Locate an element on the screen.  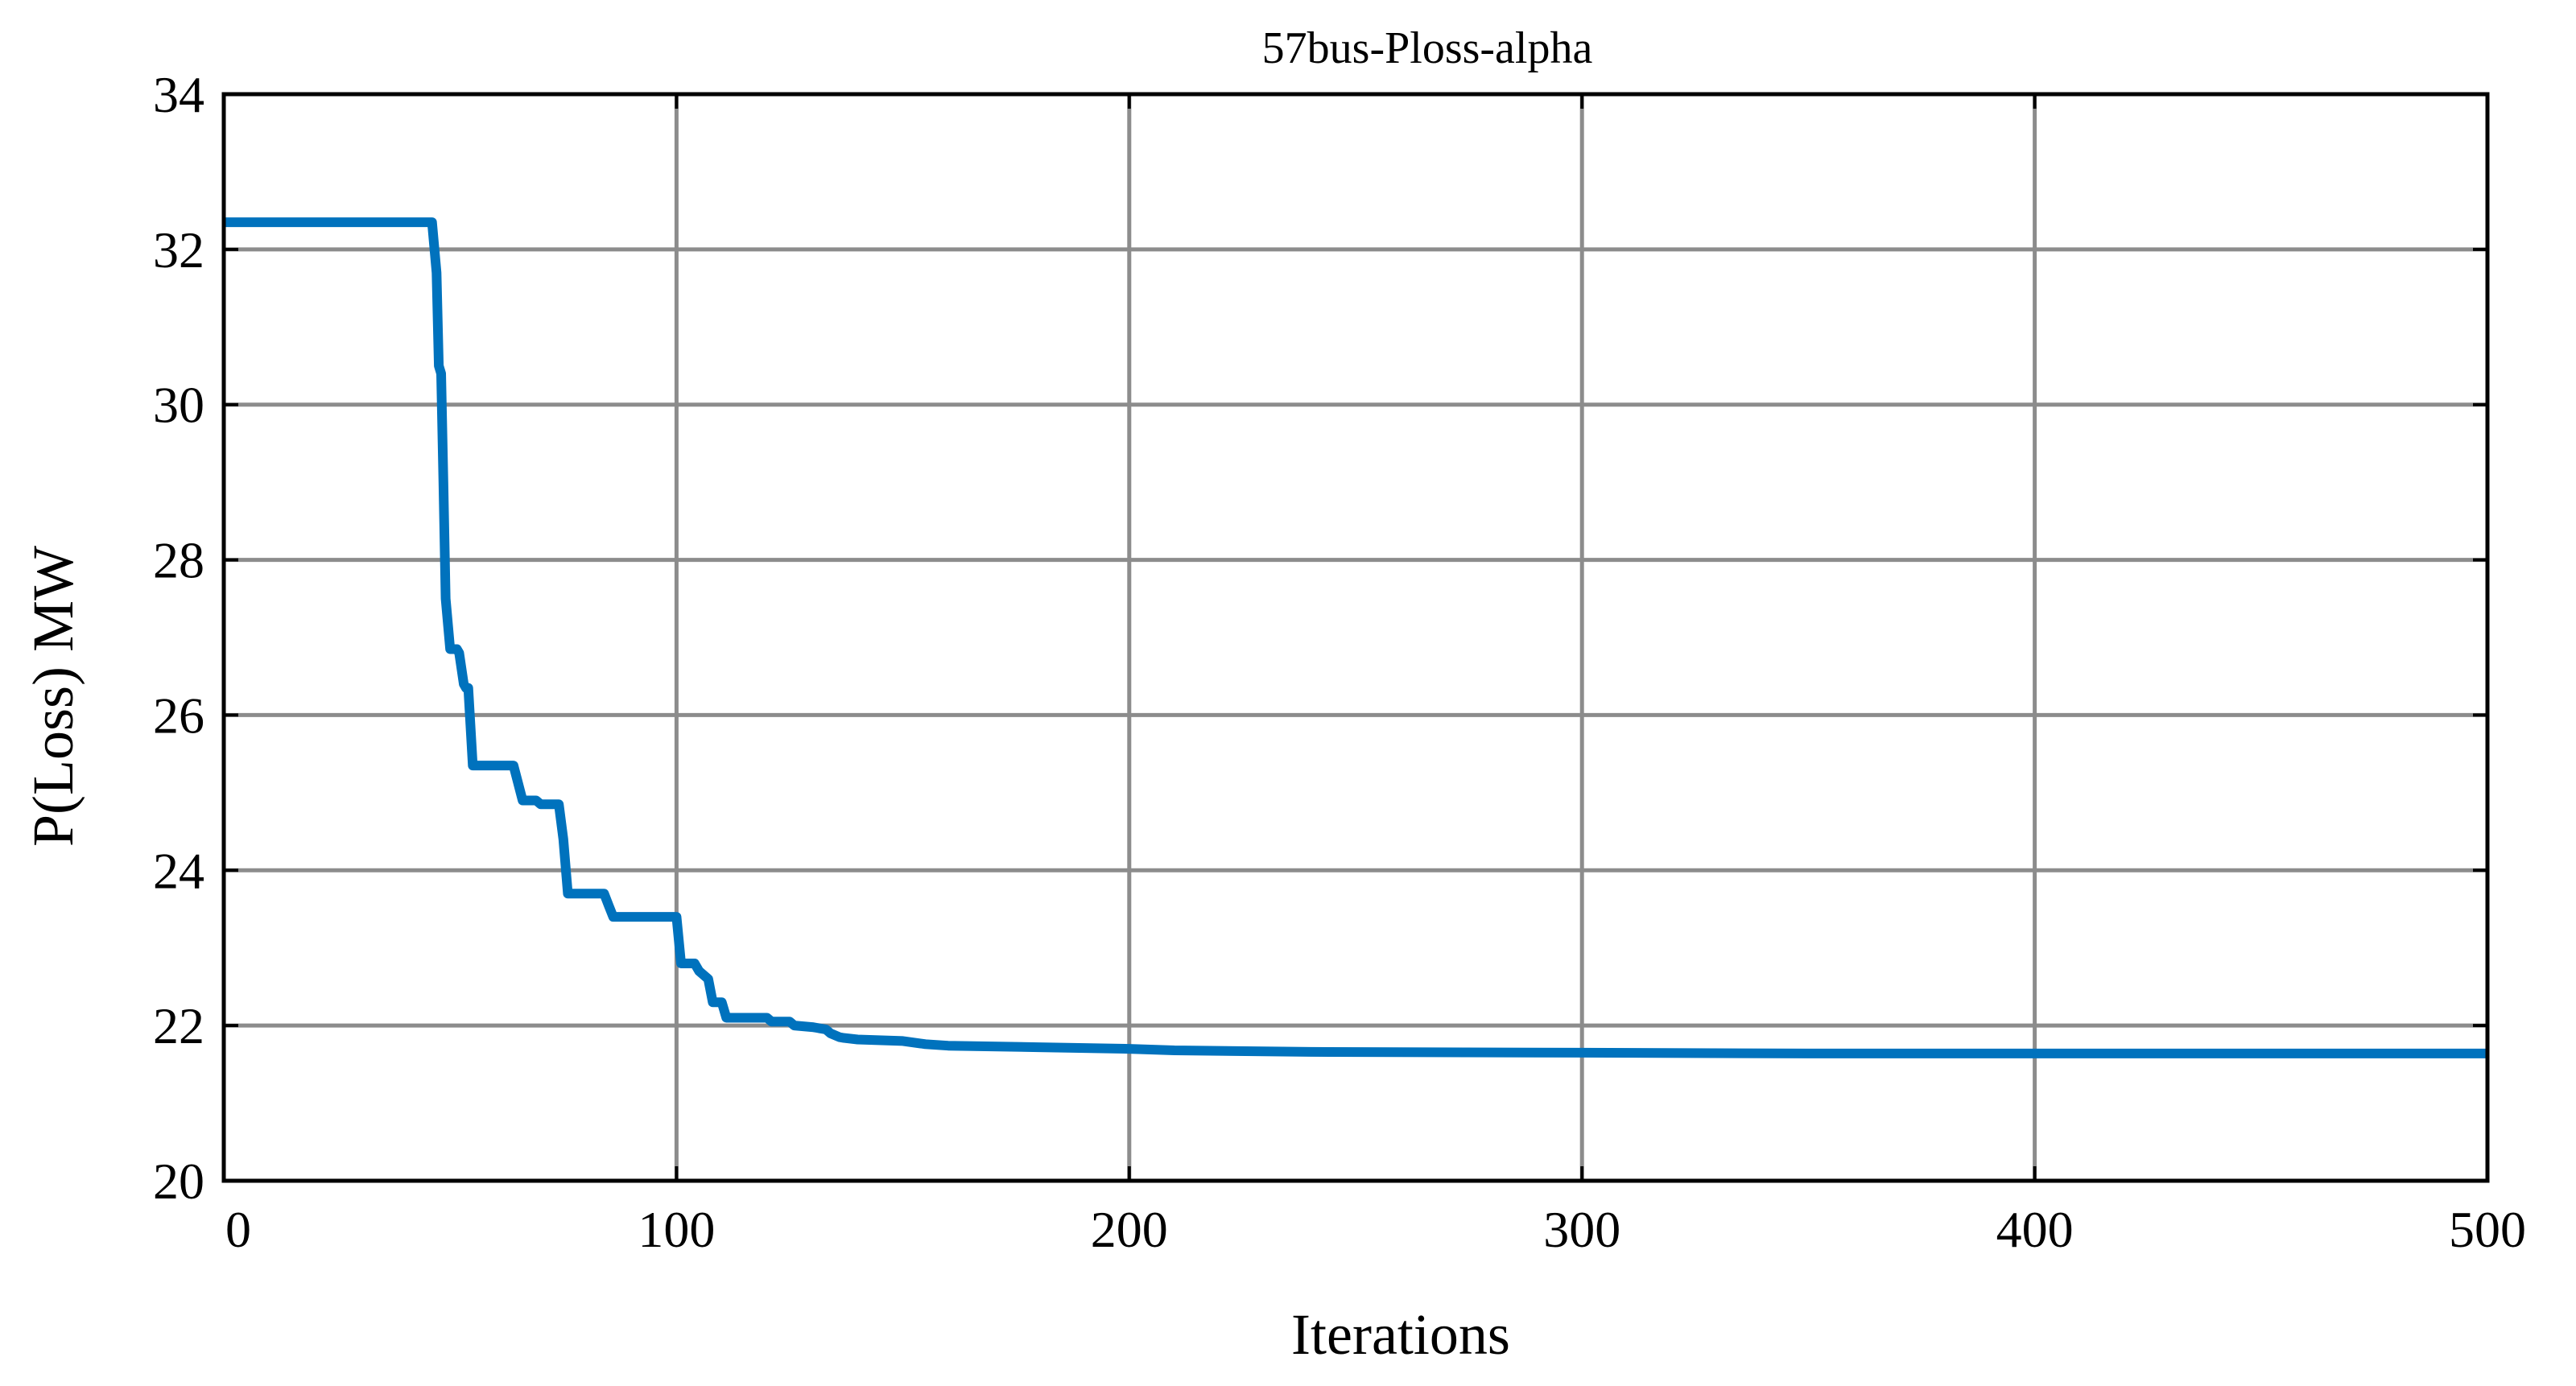
x-tick-label: 100 is located at coordinates (676, 1229).